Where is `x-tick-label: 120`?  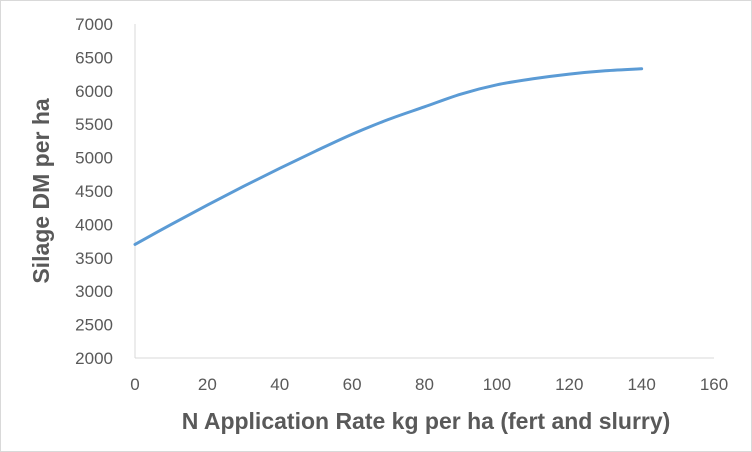
x-tick-label: 120 is located at coordinates (569, 384).